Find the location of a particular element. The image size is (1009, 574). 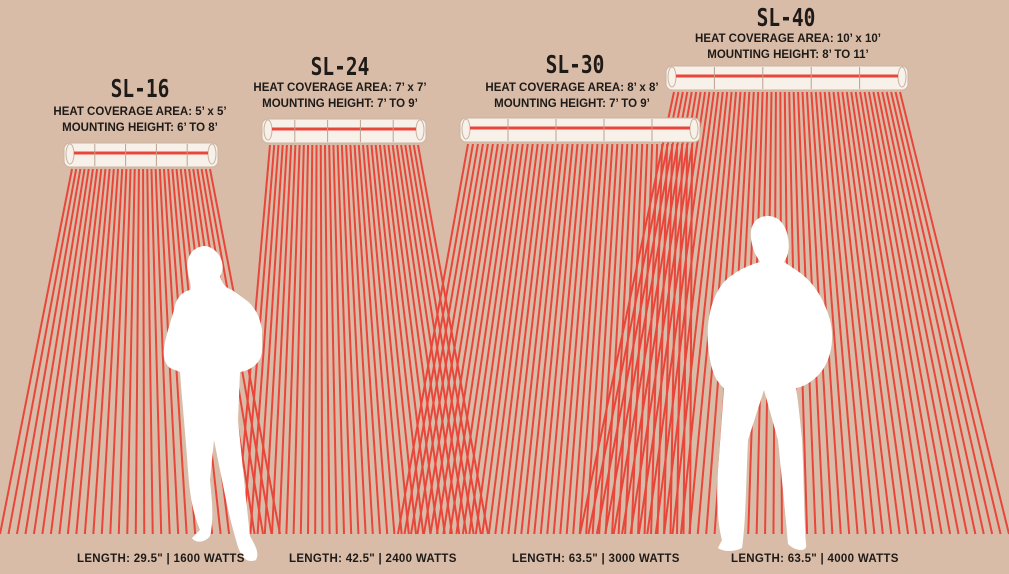

heater-bar-icon is located at coordinates (580, 130).